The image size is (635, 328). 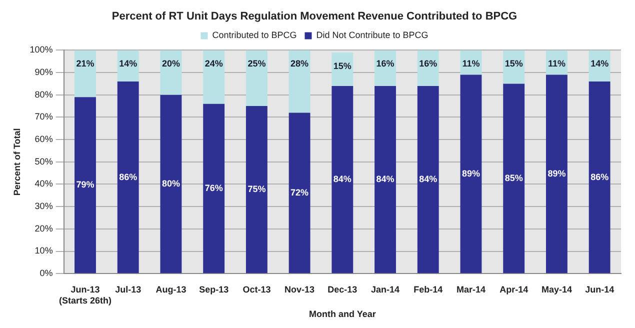 I want to click on y-tick-label: 90%, so click(x=43, y=72).